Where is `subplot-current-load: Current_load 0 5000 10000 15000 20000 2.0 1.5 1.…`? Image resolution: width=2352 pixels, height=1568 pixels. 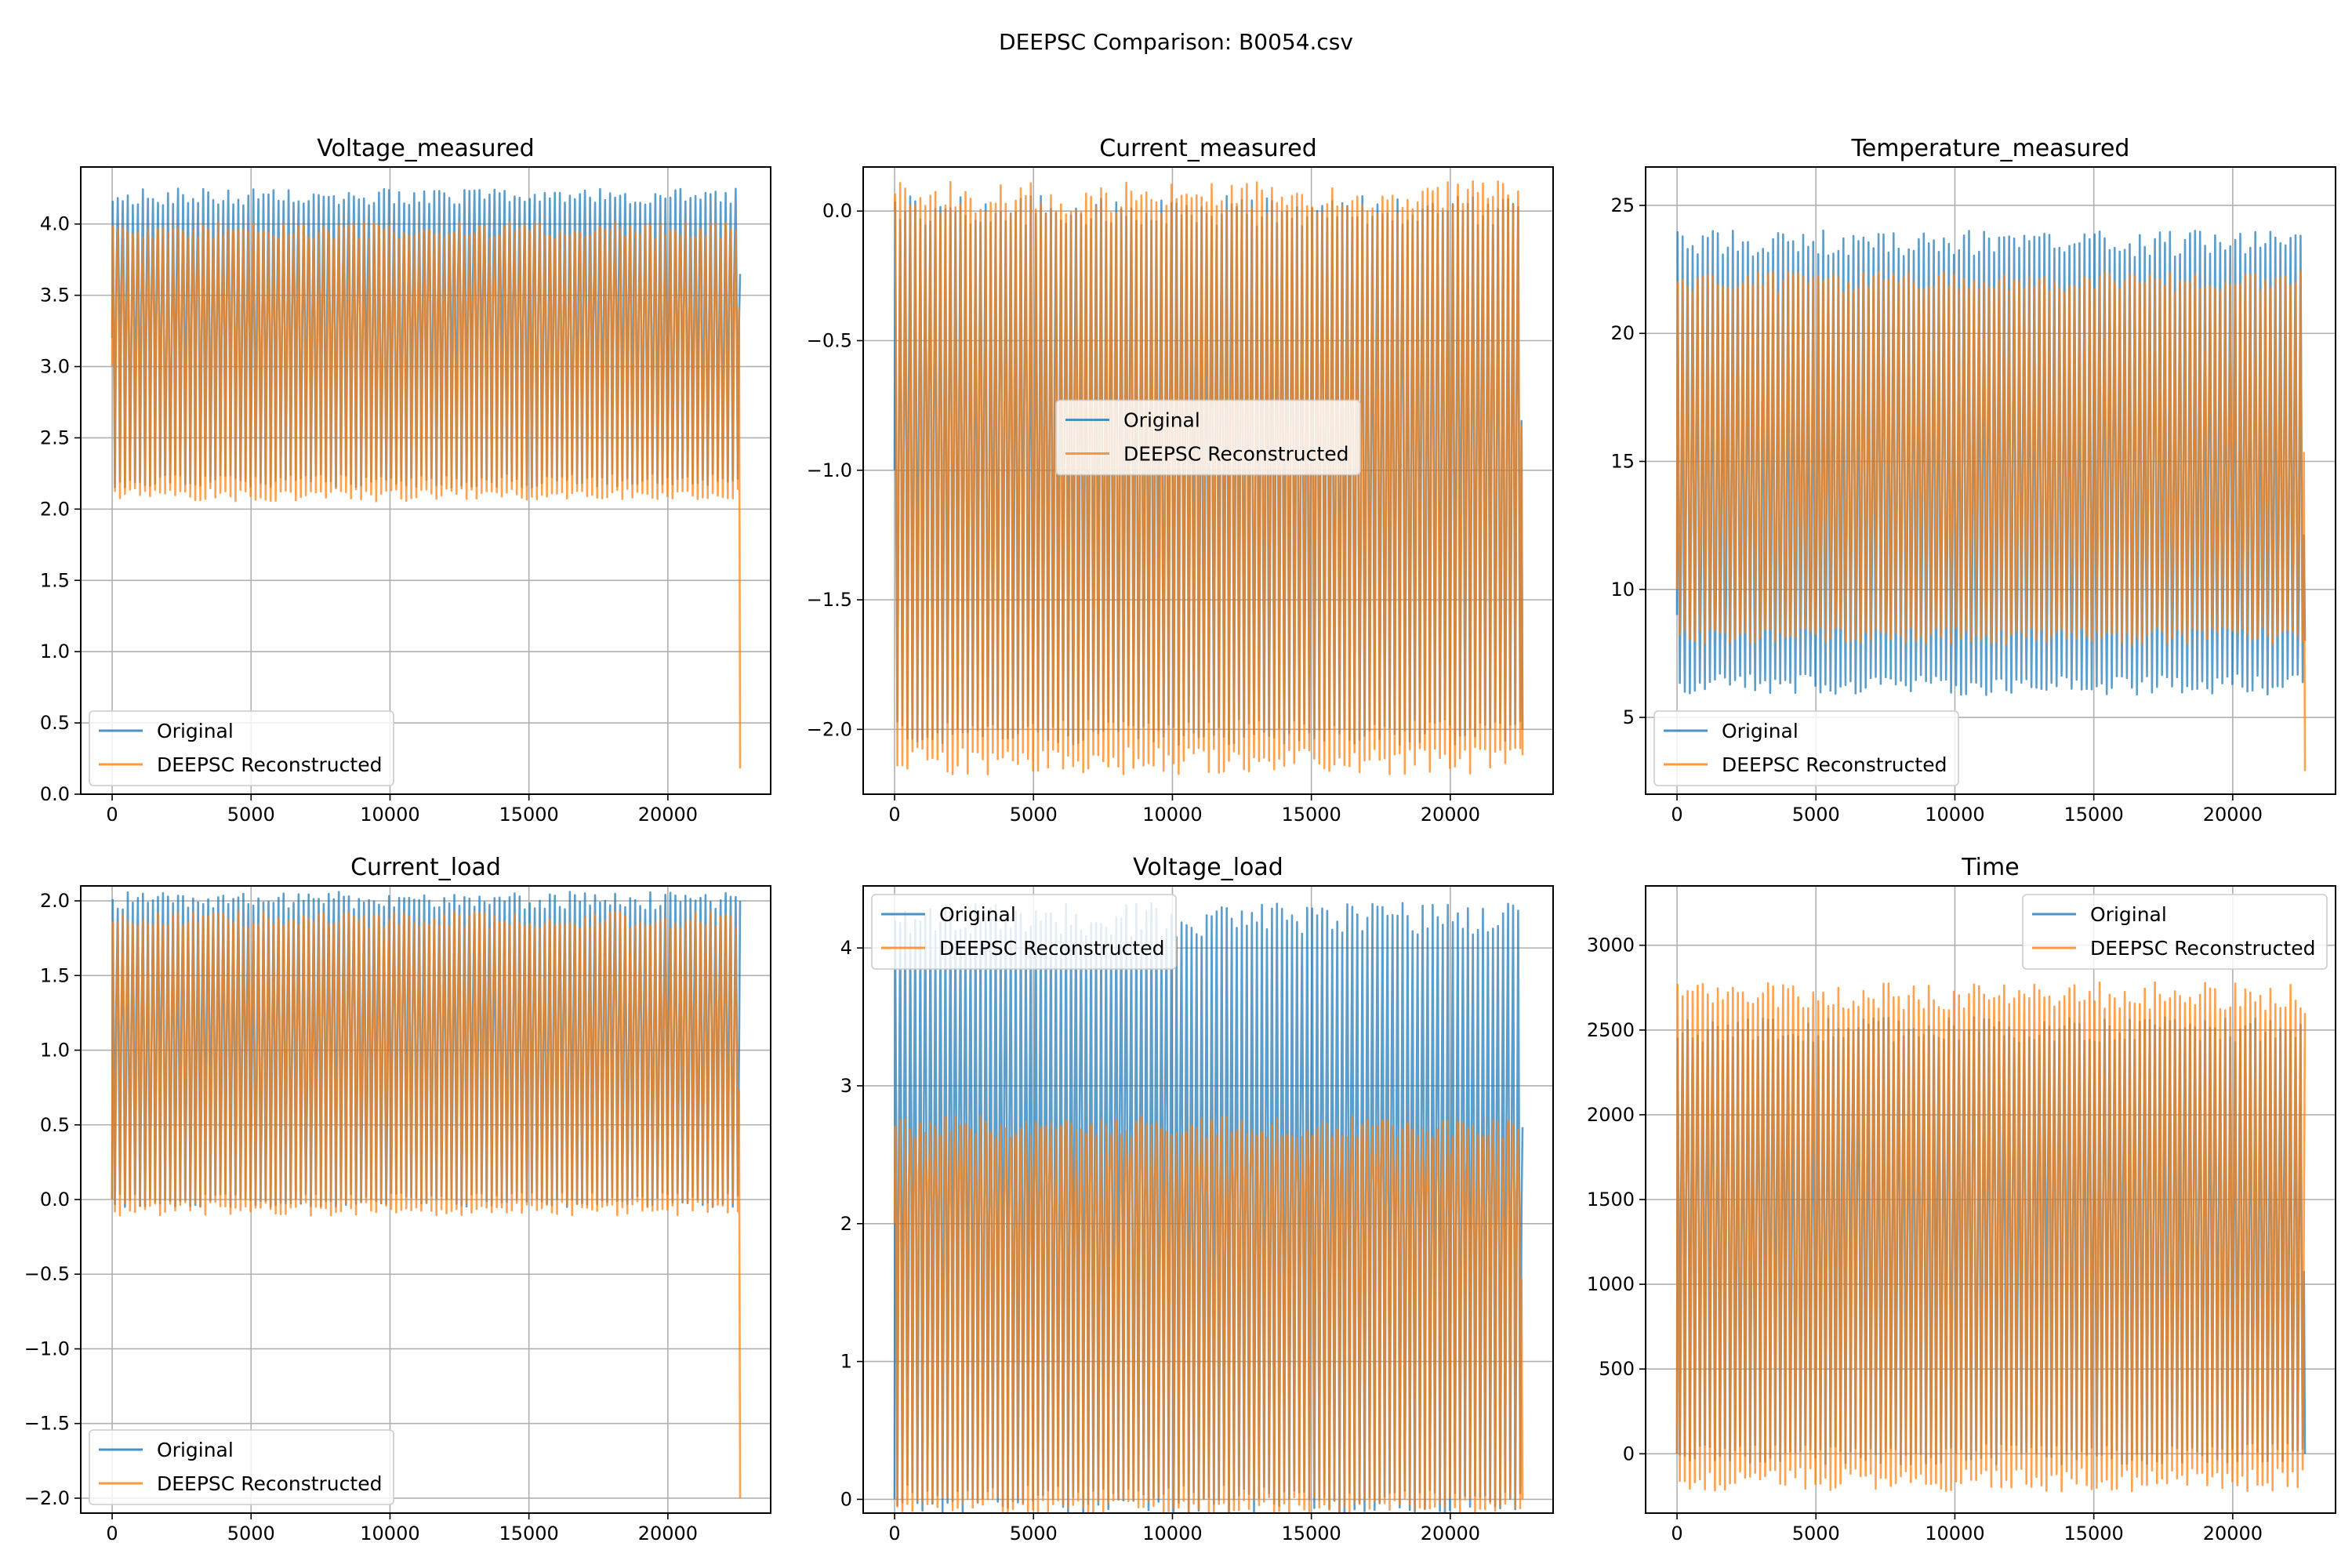
subplot-current-load: Current_load 0 5000 10000 15000 20000 2.0 1.5 1.… is located at coordinates (397, 1199).